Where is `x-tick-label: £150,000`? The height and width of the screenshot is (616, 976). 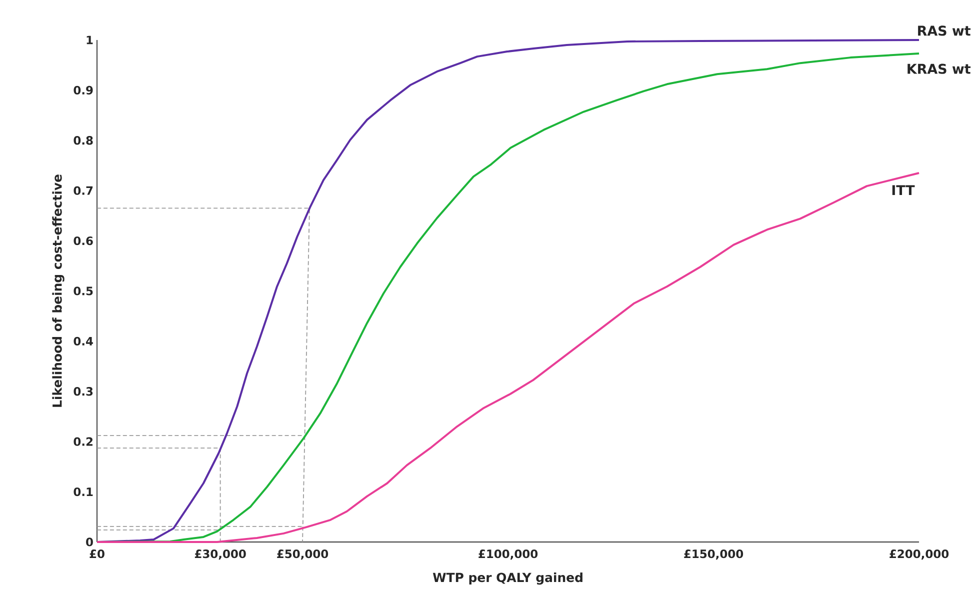
x-tick-label: £150,000 is located at coordinates (714, 555).